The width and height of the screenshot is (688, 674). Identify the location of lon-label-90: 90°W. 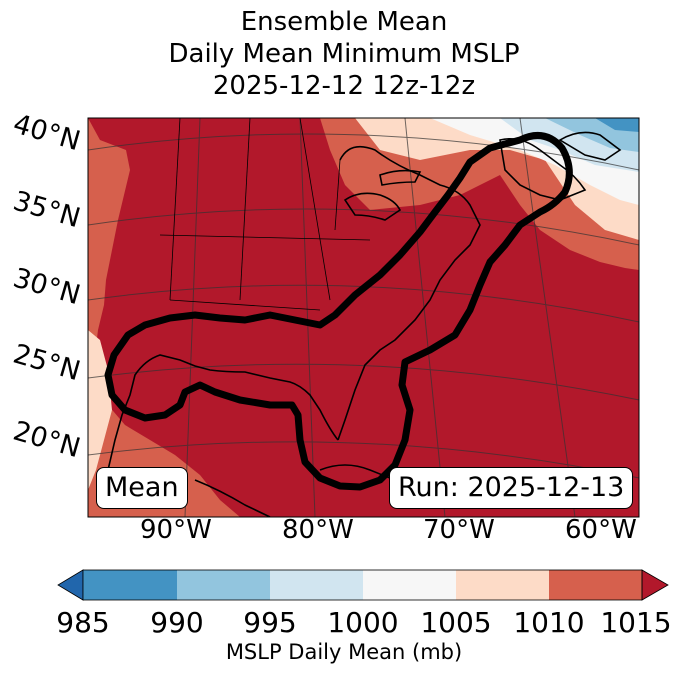
(176, 530).